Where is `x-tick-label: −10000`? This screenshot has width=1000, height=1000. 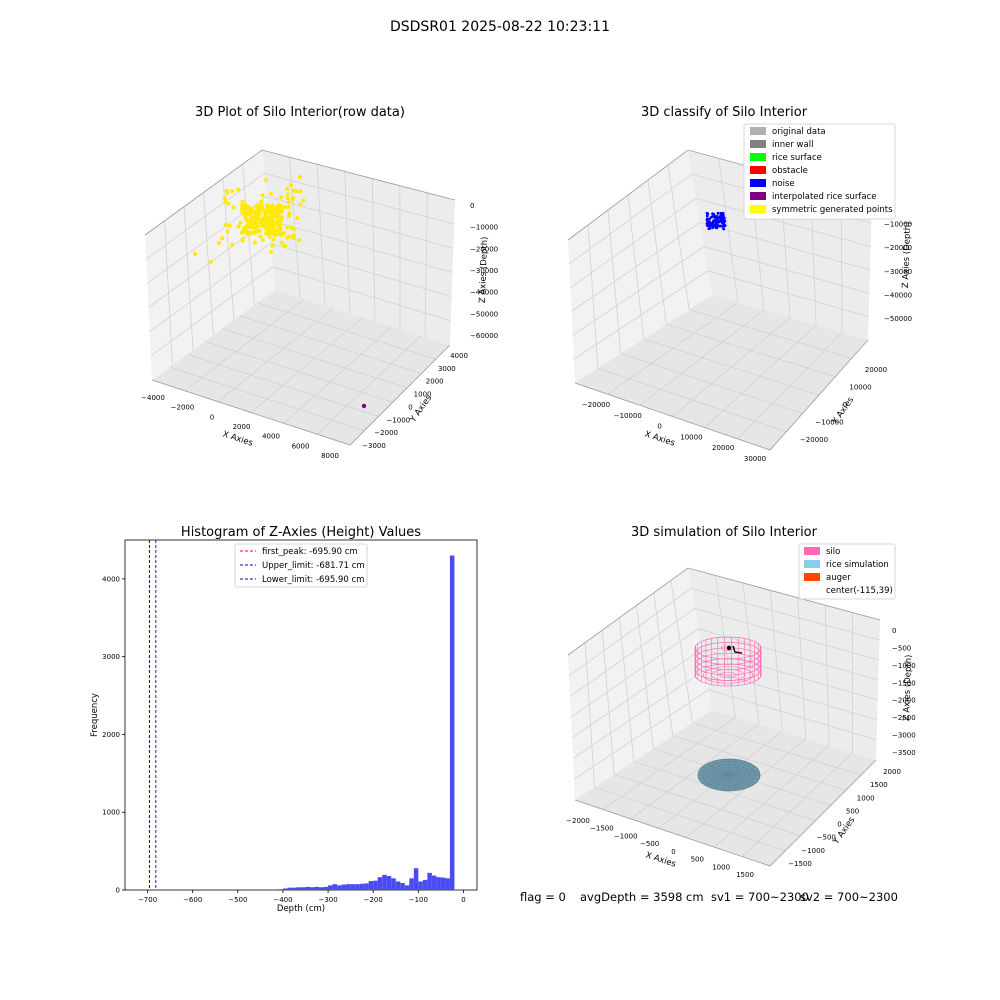 x-tick-label: −10000 is located at coordinates (628, 416).